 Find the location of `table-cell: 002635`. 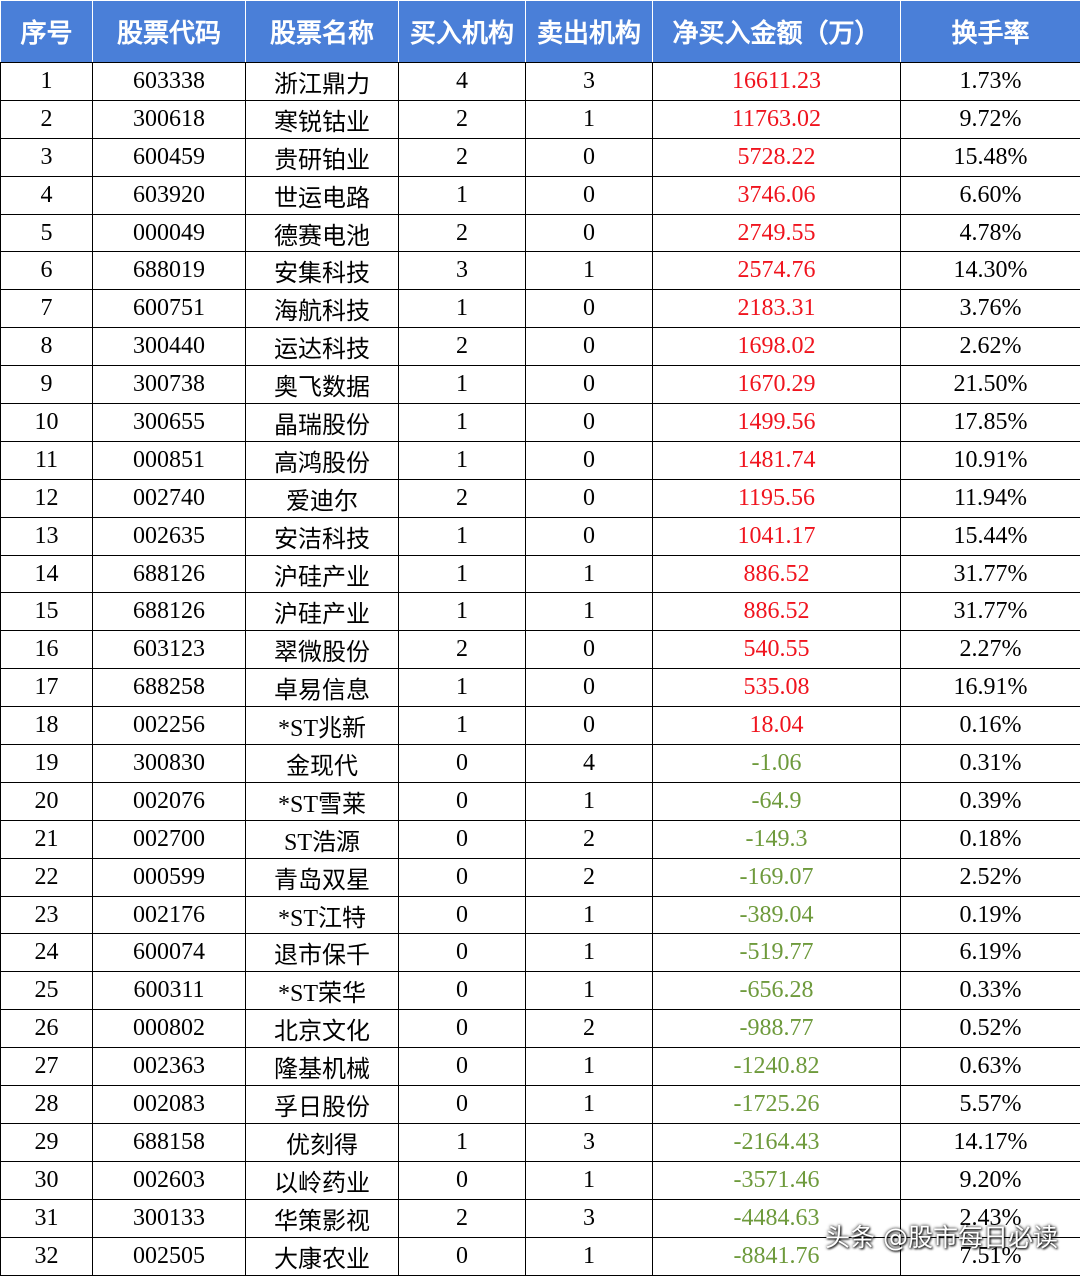

table-cell: 002635 is located at coordinates (169, 536).